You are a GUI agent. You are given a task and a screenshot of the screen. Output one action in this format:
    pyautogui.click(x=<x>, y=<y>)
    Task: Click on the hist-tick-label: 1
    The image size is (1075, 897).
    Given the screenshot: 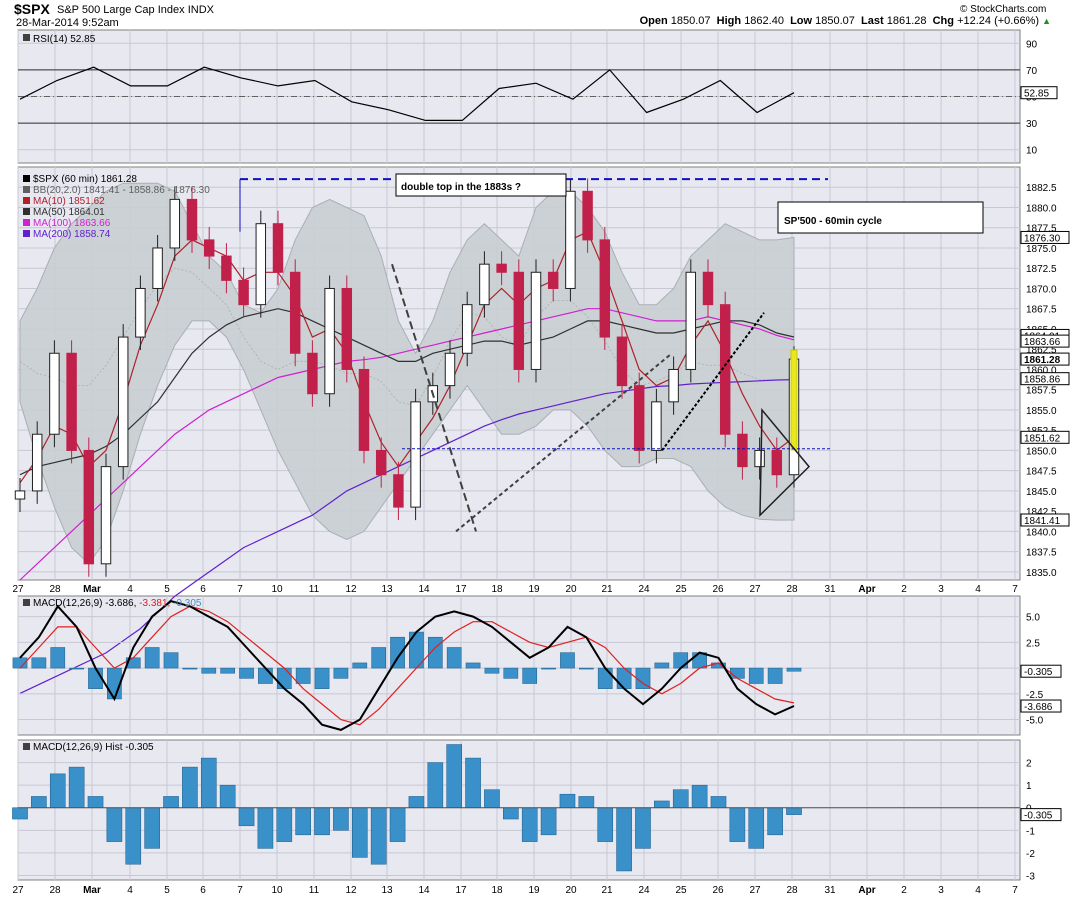 What is the action you would take?
    pyautogui.click(x=1029, y=786)
    